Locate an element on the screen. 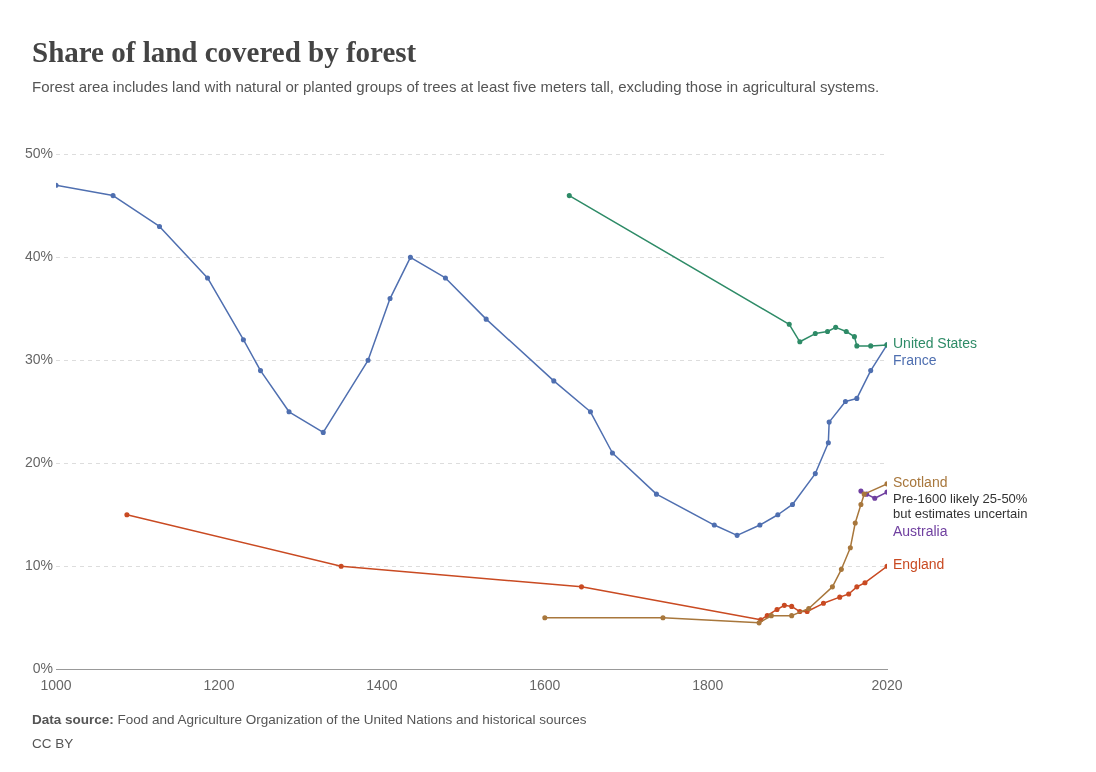 The width and height of the screenshot is (1096, 772). y-tick-label: 10% is located at coordinates (39, 565).